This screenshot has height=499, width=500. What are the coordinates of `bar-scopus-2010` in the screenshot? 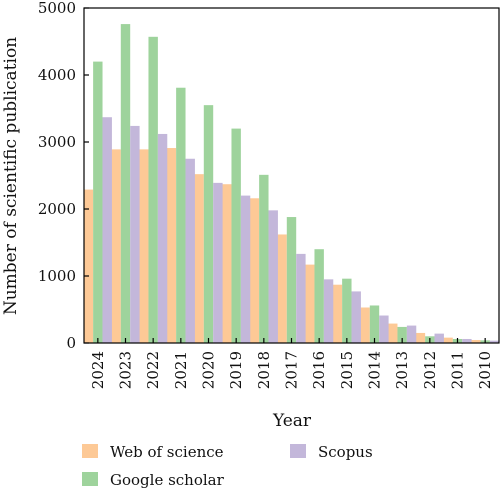 It's located at (494, 341).